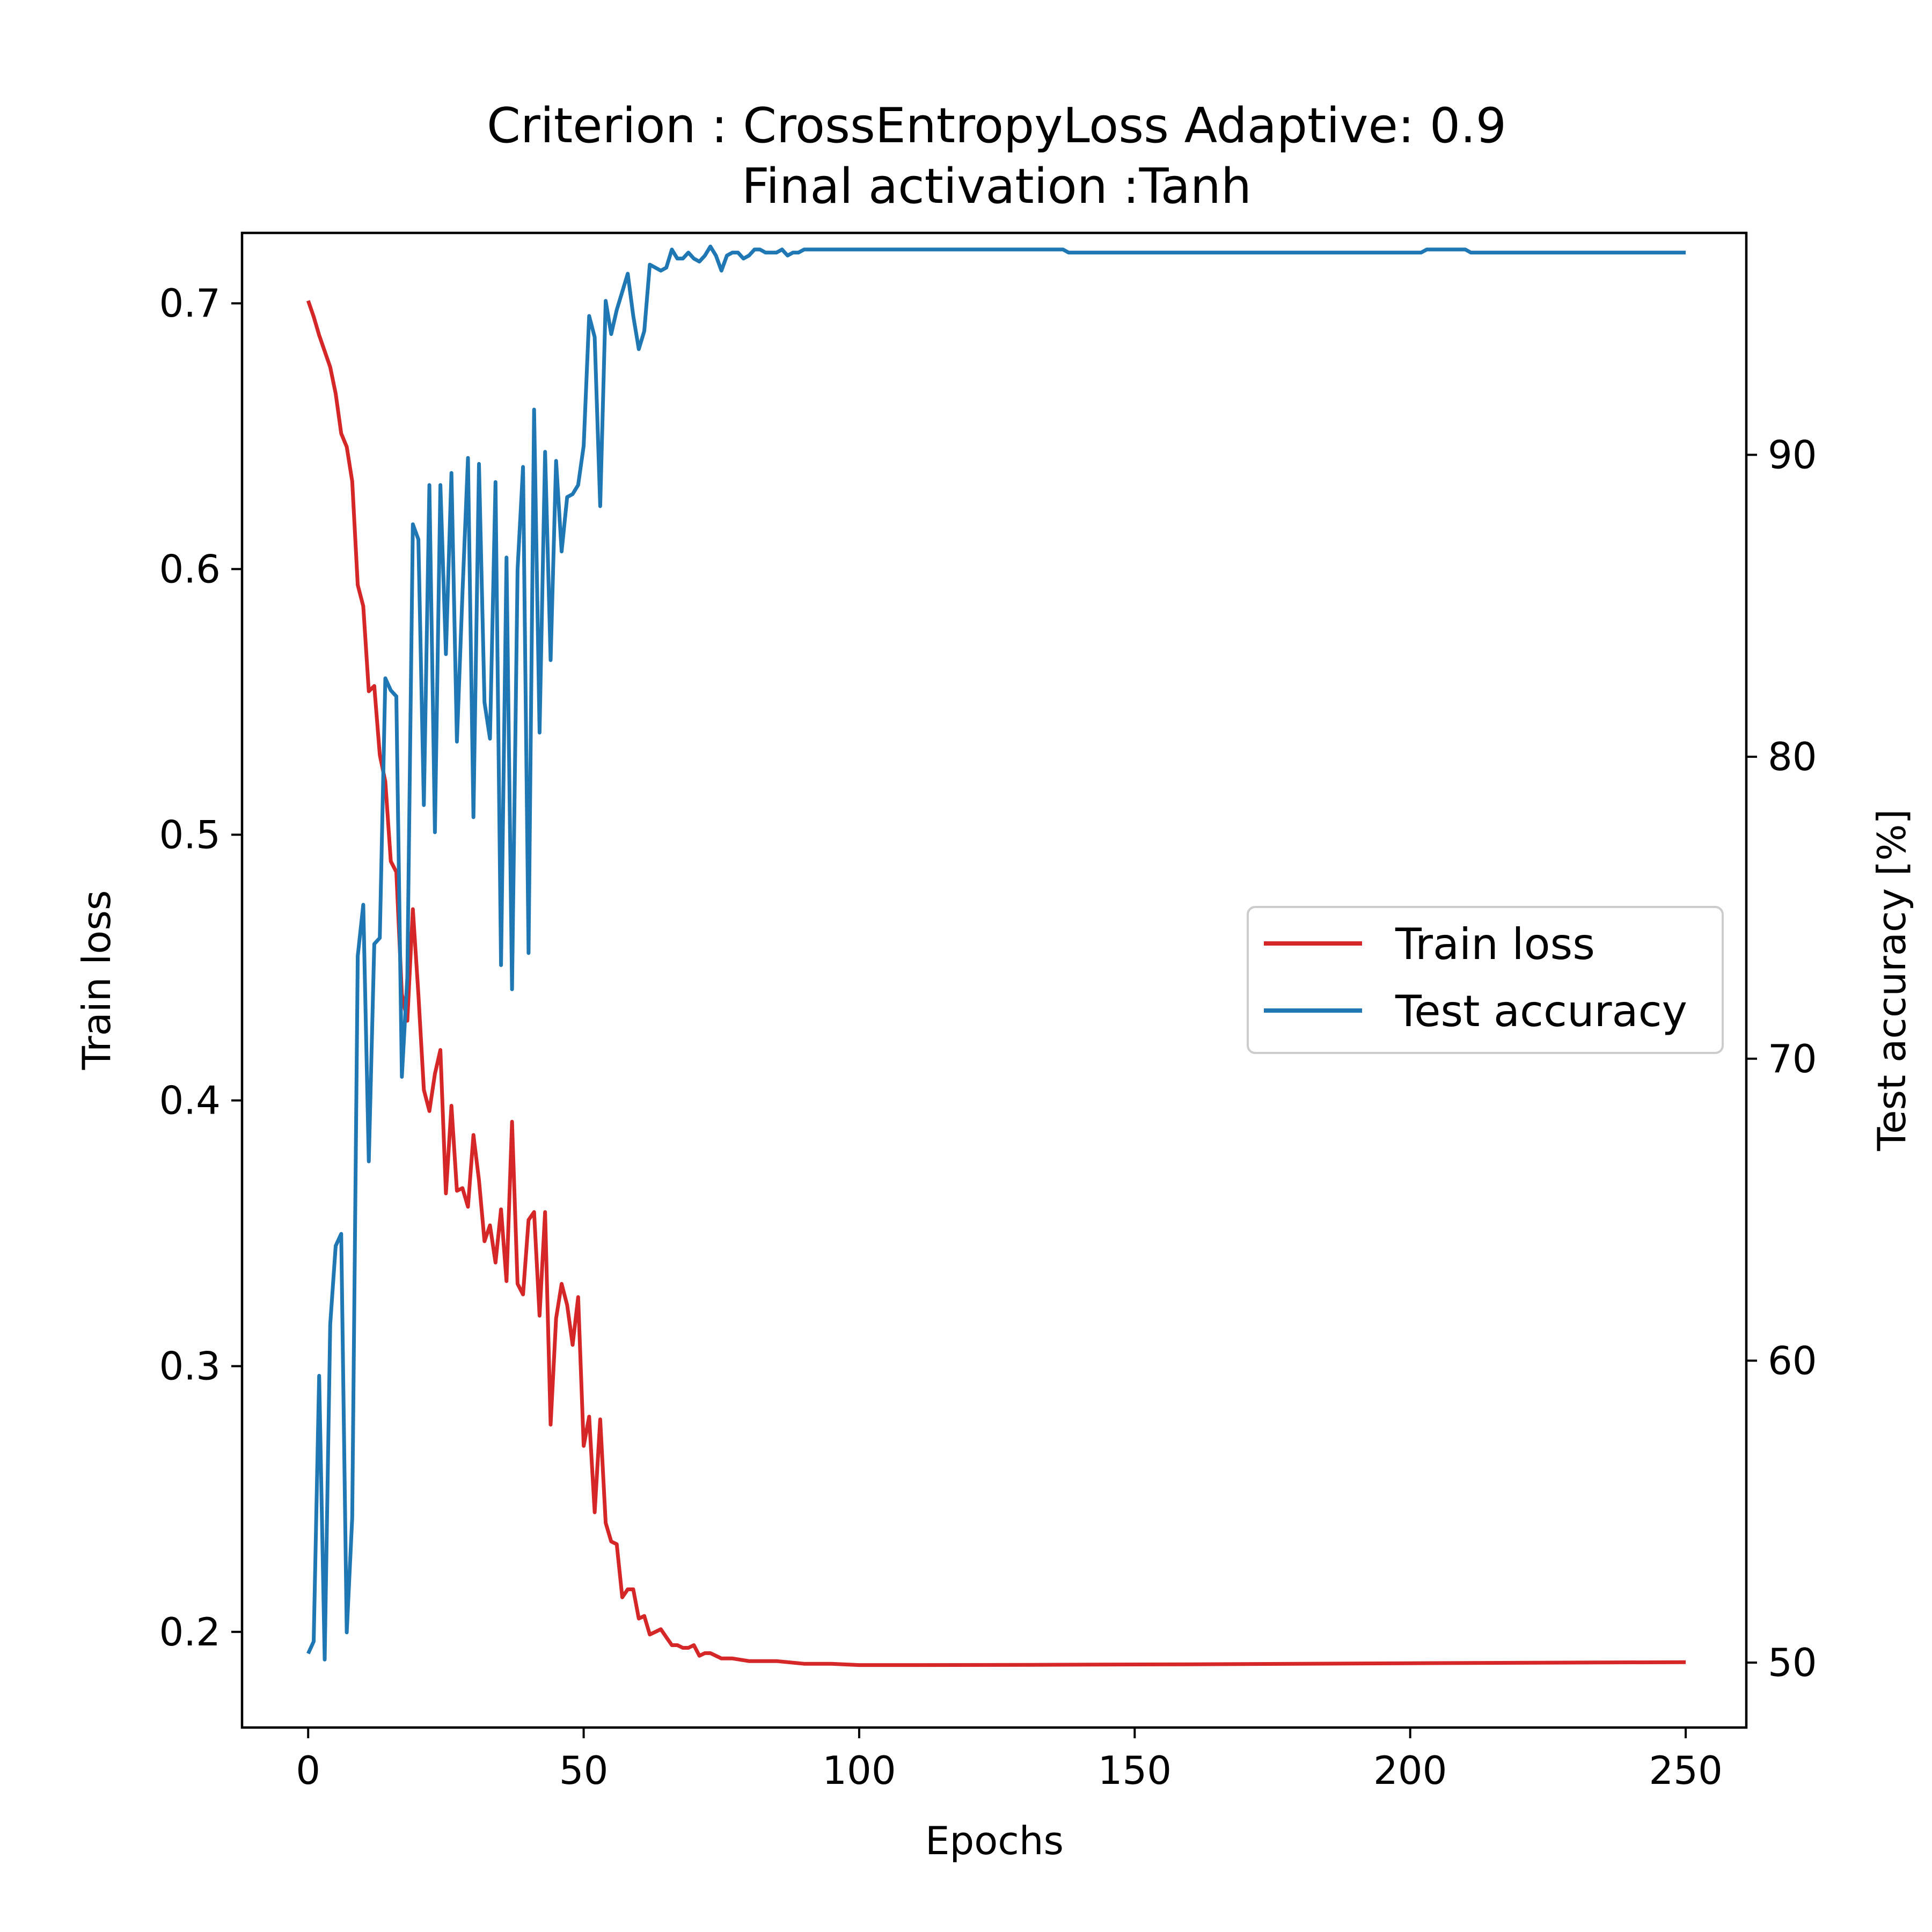 The image size is (1932, 1932). What do you see at coordinates (997, 186) in the screenshot?
I see `chart-title-line2: Final activation :Tanh` at bounding box center [997, 186].